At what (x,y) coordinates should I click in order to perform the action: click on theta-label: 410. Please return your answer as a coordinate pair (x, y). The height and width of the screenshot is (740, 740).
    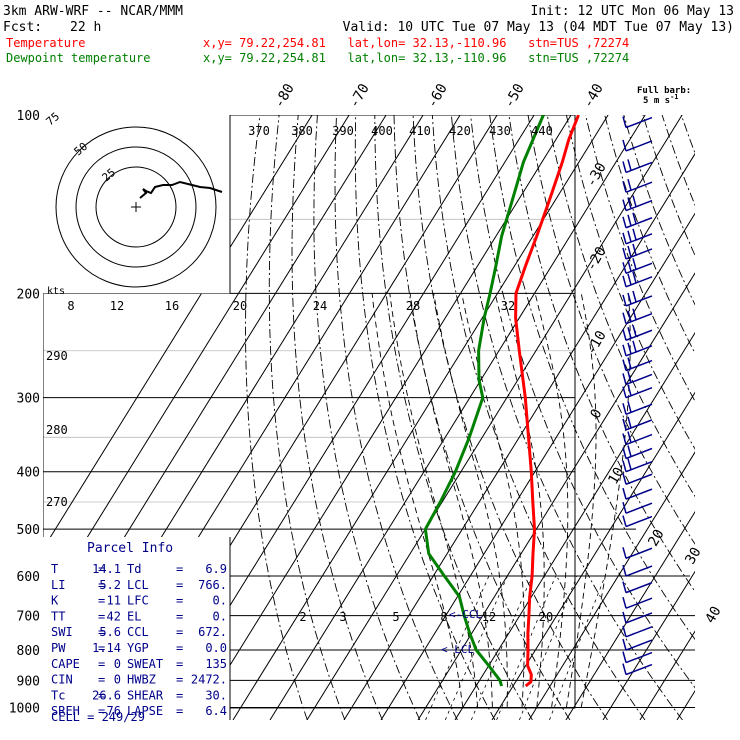
    Looking at the image, I should click on (420, 131).